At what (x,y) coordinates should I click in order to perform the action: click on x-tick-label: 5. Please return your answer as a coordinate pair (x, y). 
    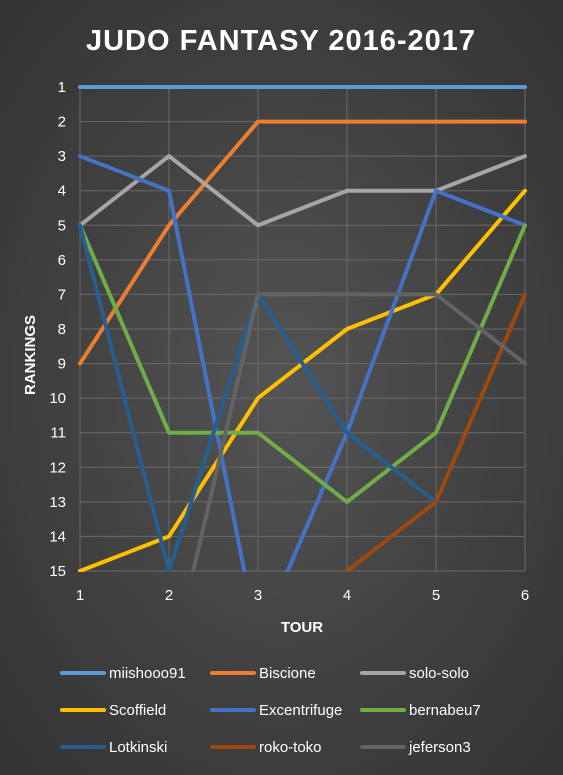
    Looking at the image, I should click on (436, 595).